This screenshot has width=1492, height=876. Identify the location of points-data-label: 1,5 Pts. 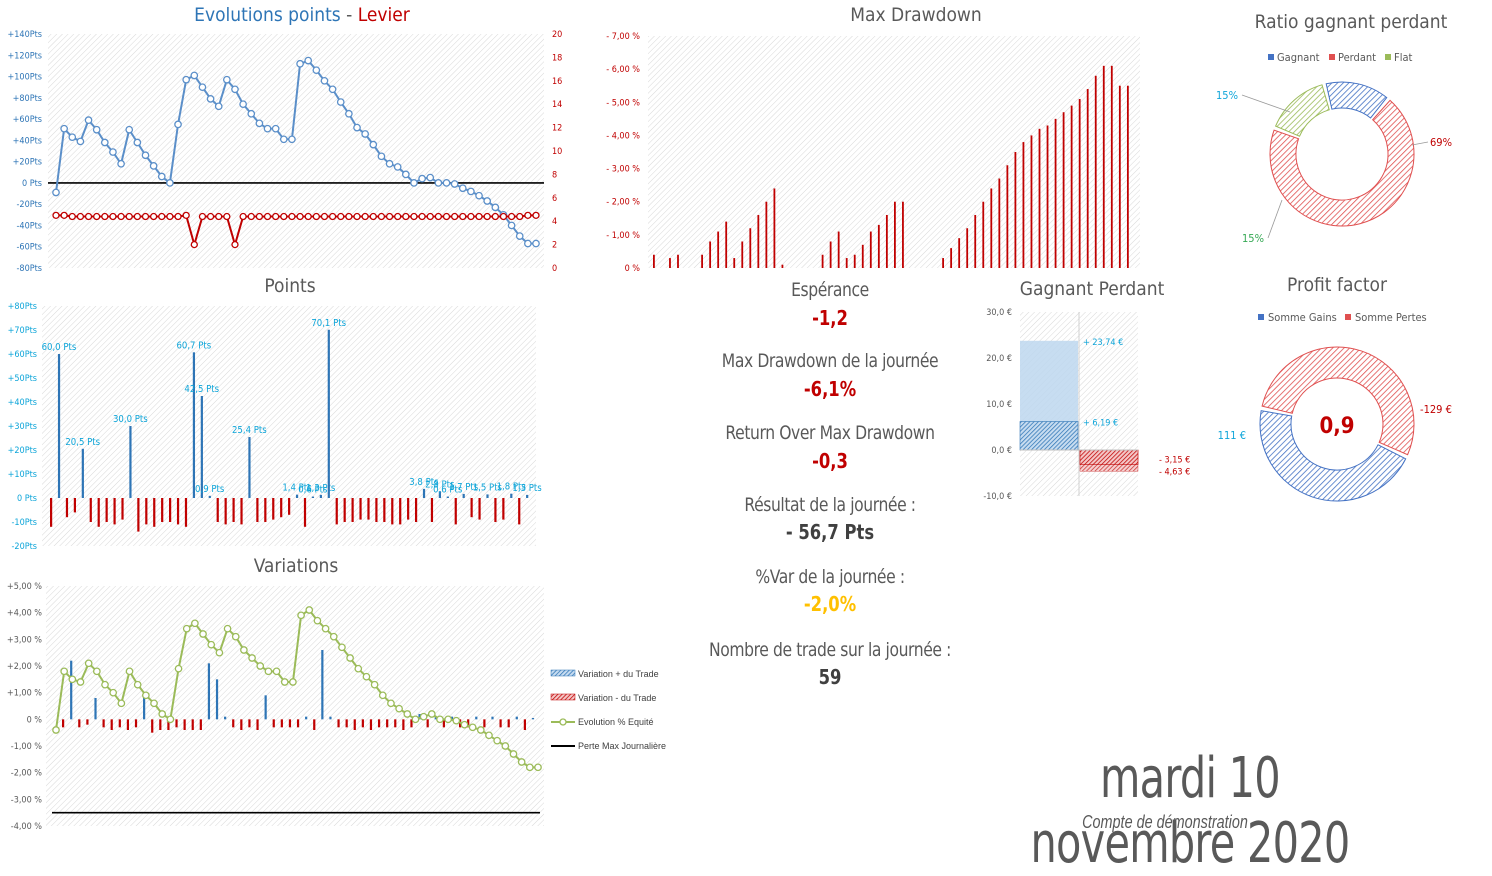
(488, 487).